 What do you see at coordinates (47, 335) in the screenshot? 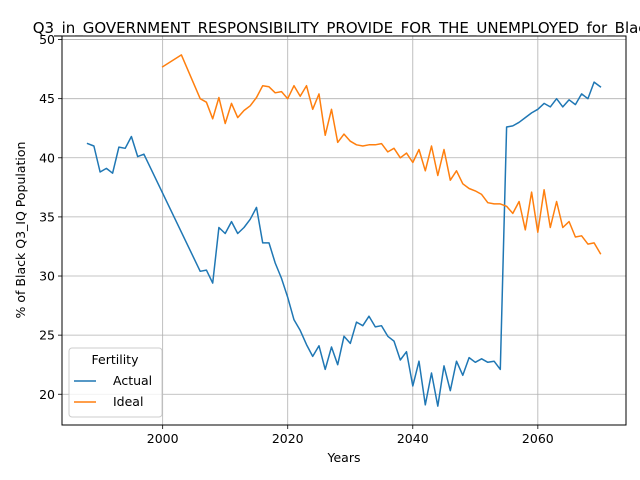
I see `y-tick-label: 25` at bounding box center [47, 335].